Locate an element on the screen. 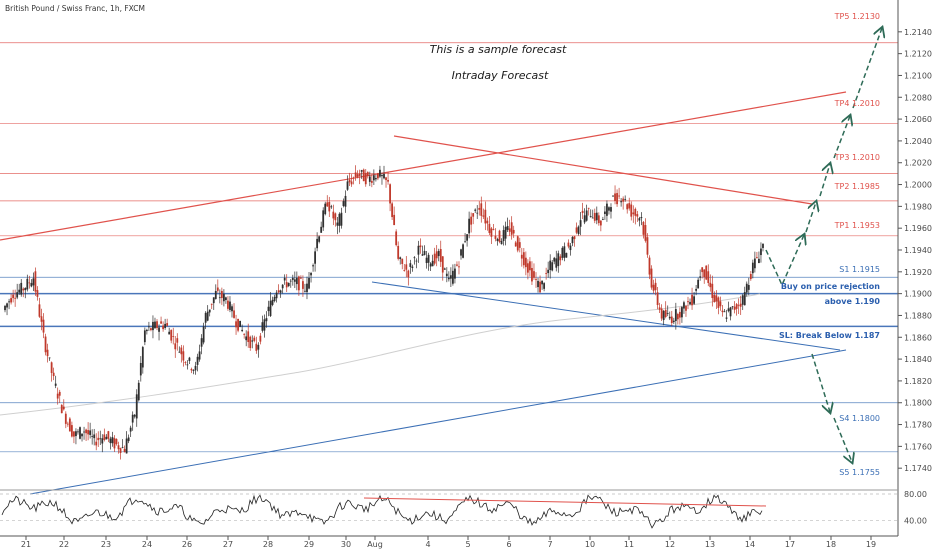 The height and width of the screenshot is (550, 932). y-tick-label: 1.21400 is located at coordinates (918, 32).